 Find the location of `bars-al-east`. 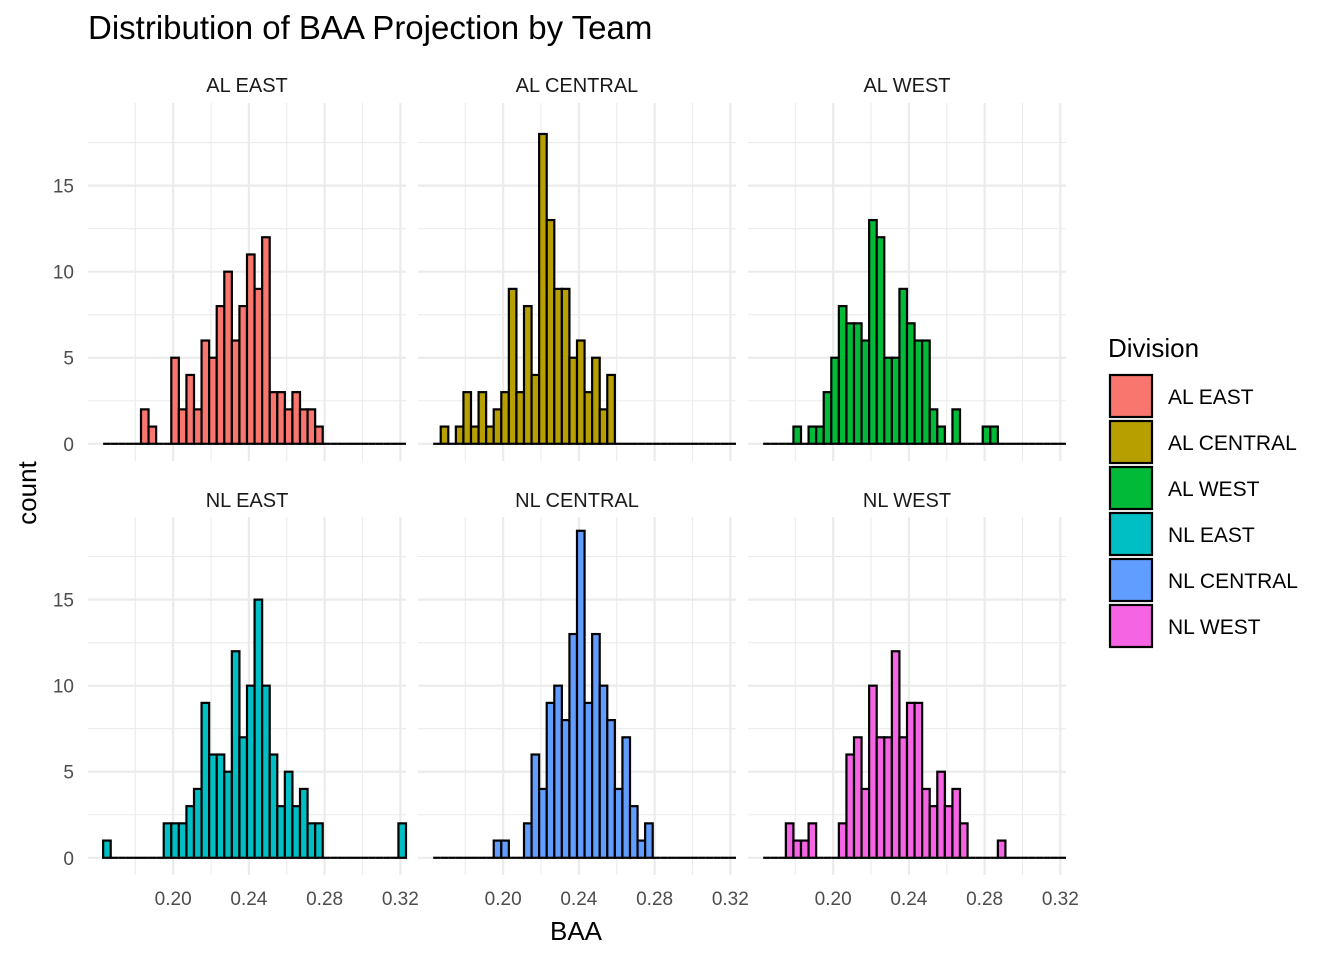

bars-al-east is located at coordinates (254, 340).